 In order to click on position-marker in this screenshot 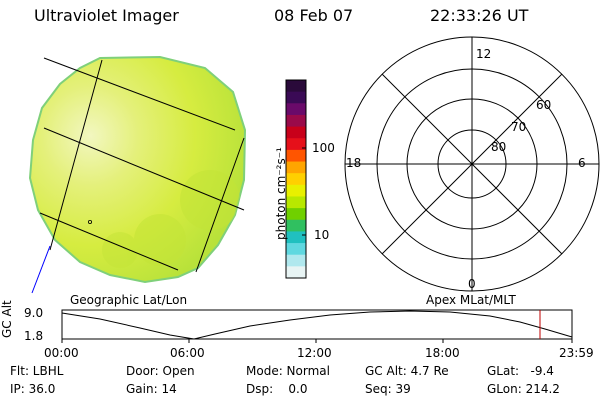, I will do `click(90, 221)`.